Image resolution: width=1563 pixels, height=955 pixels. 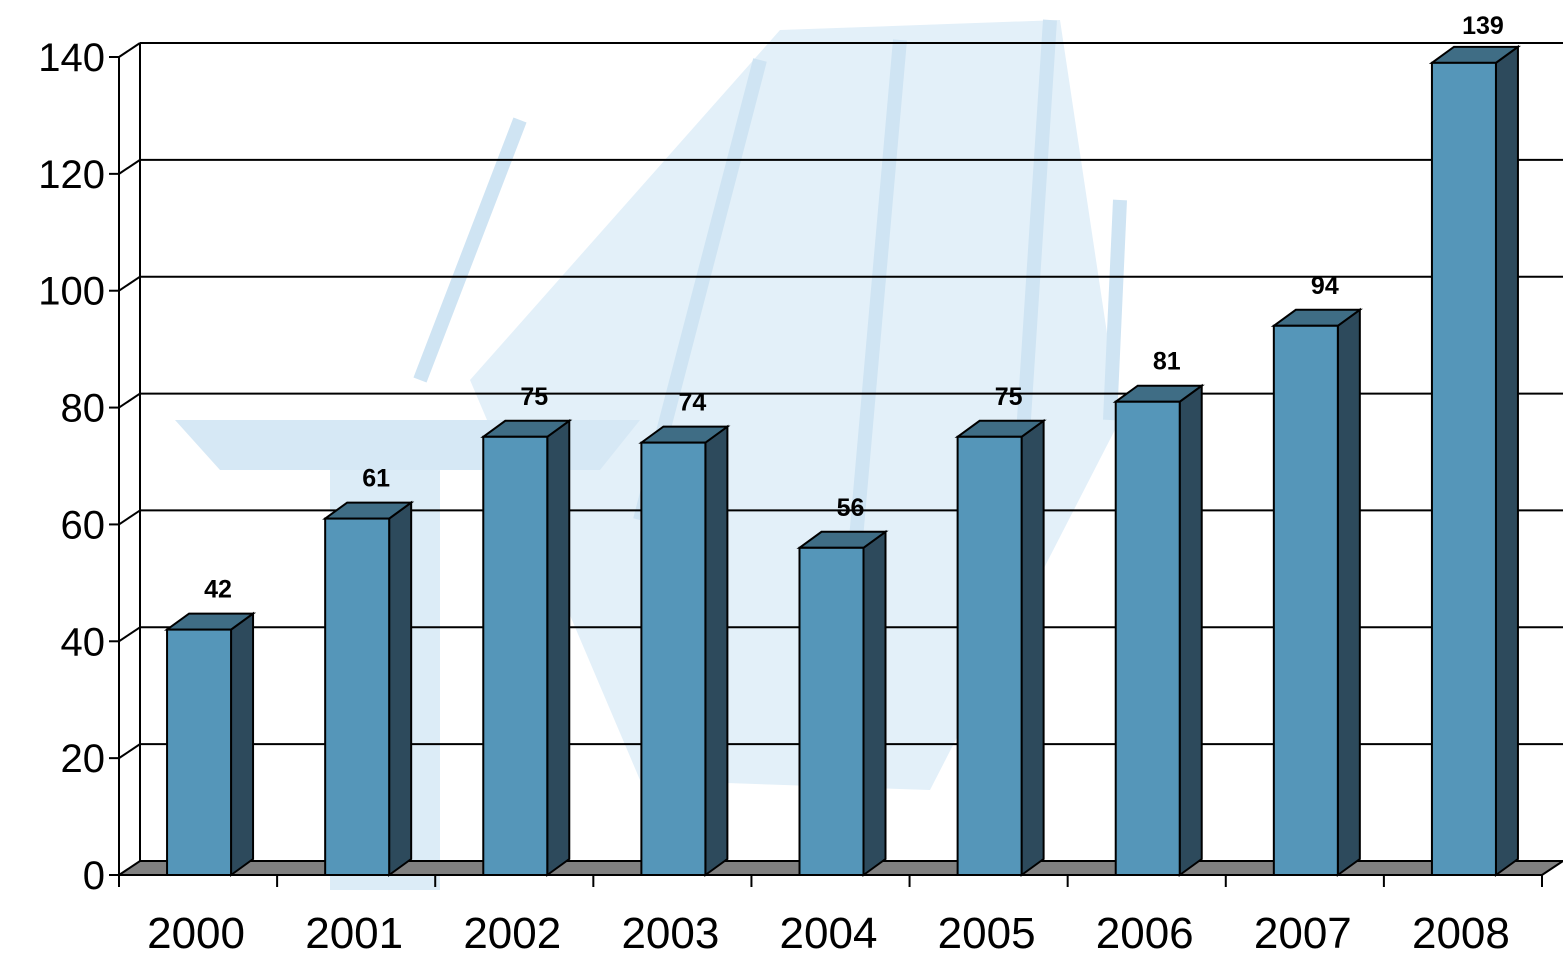 What do you see at coordinates (1325, 286) in the screenshot?
I see `data-label: 94` at bounding box center [1325, 286].